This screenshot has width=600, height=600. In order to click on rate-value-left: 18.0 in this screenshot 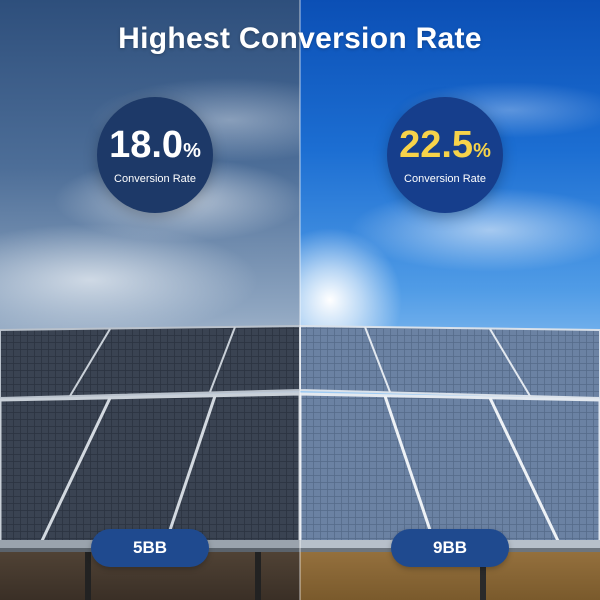, I will do `click(146, 145)`.